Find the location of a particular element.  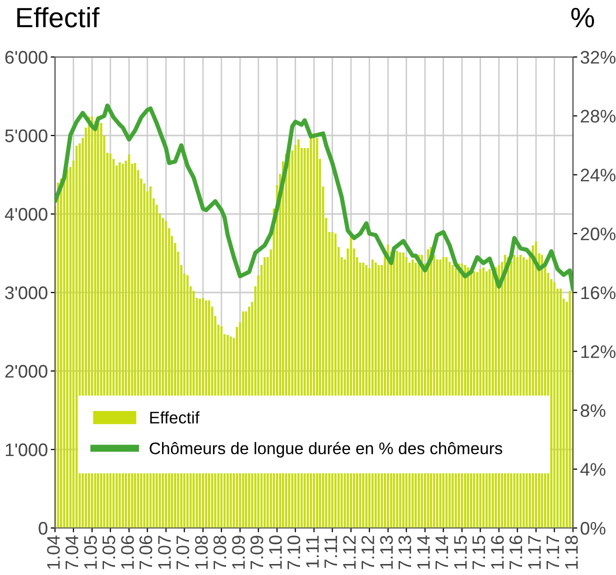

y2-tick-label: 28% is located at coordinates (598, 116).